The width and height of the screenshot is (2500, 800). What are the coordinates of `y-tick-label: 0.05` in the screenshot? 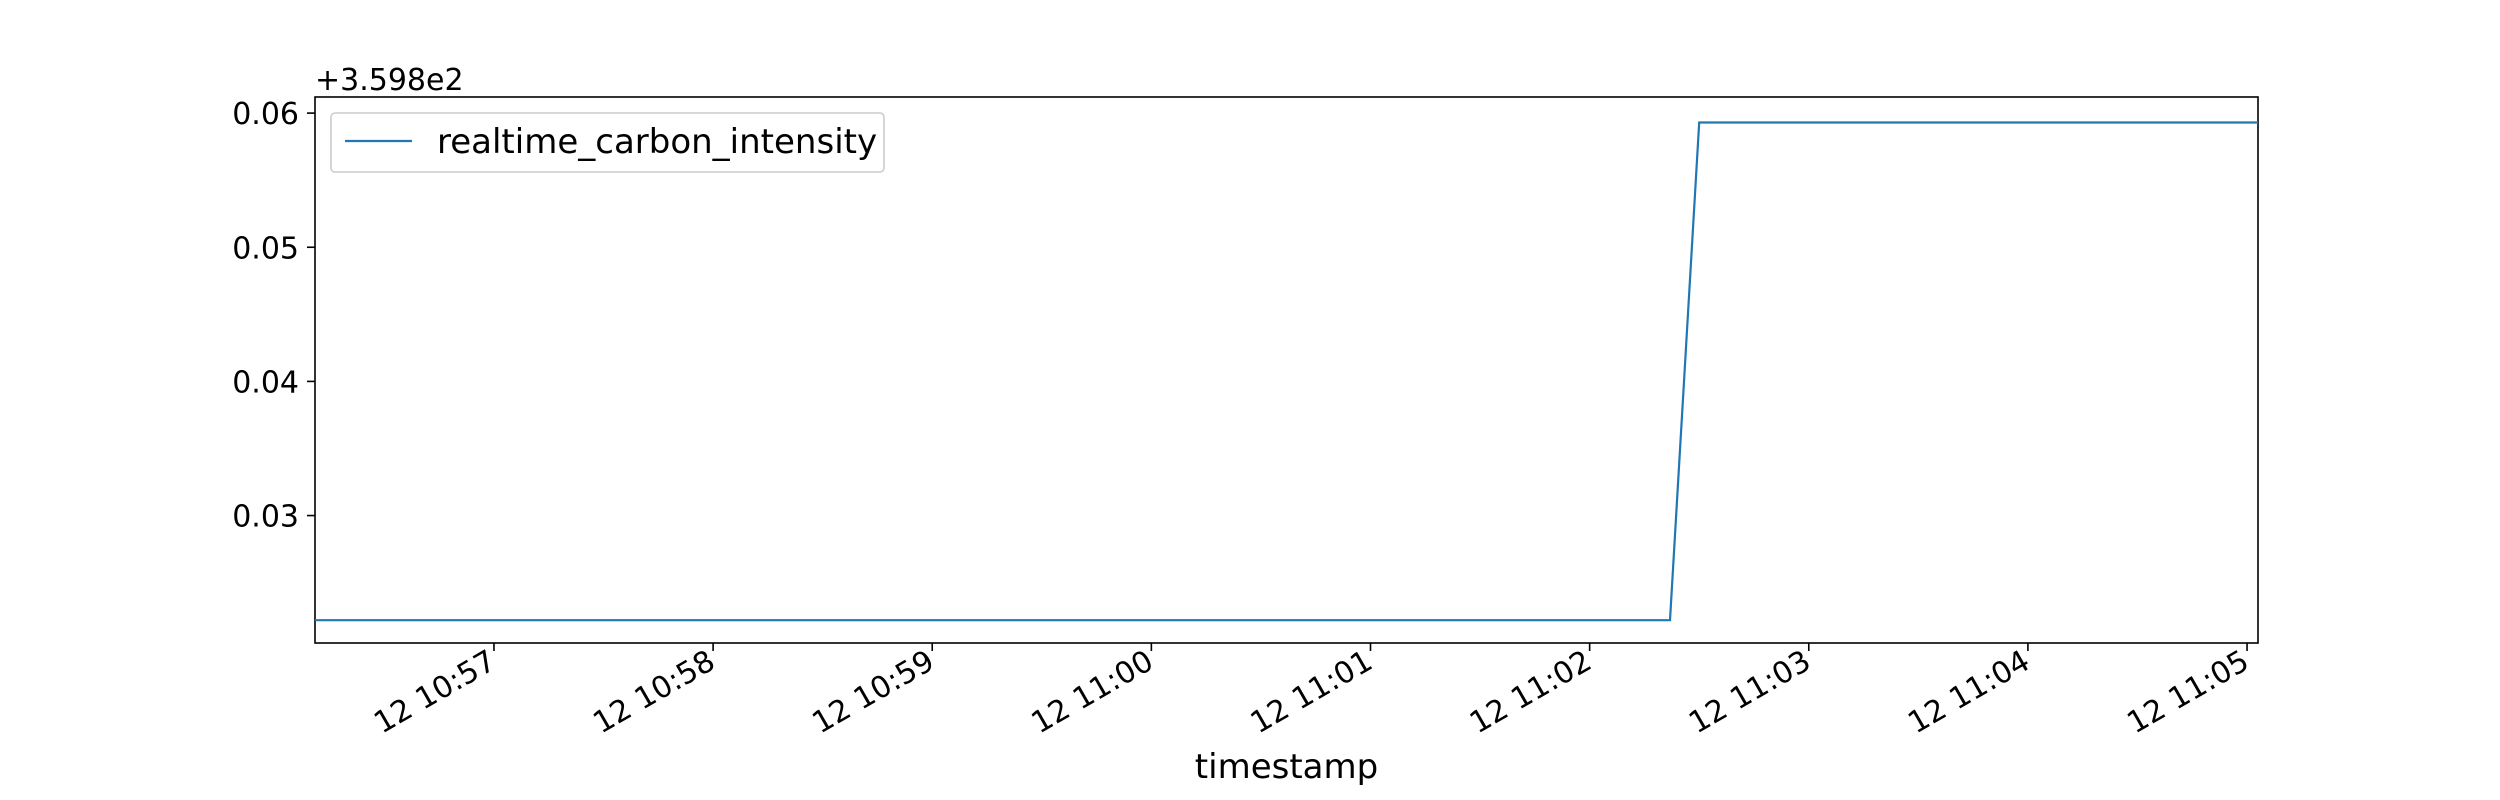 It's located at (265, 248).